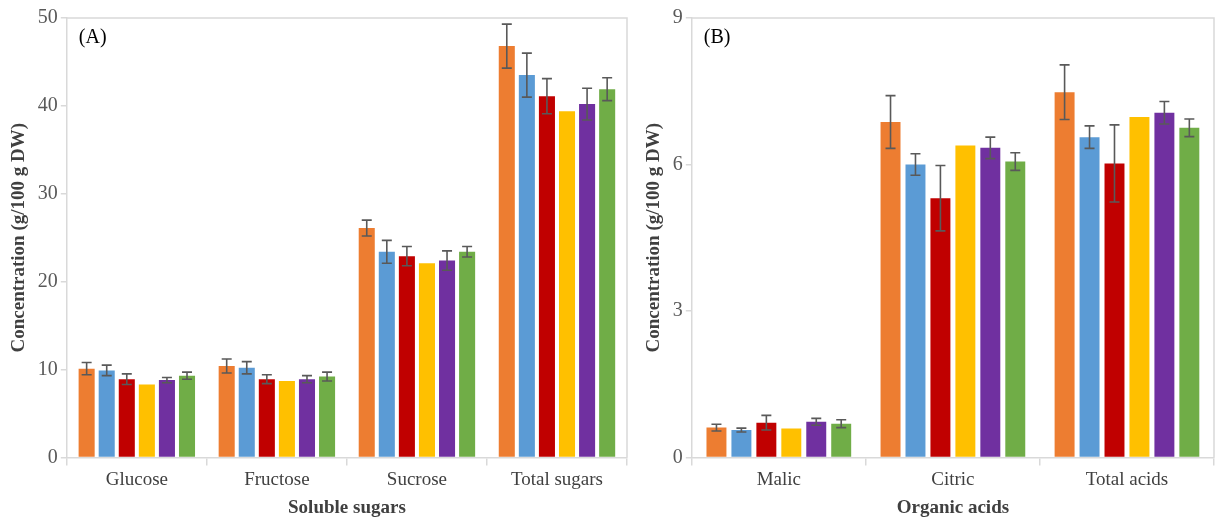 The width and height of the screenshot is (1222, 523). Describe the element at coordinates (47, 16) in the screenshot. I see `y-tick-label: 50` at that location.